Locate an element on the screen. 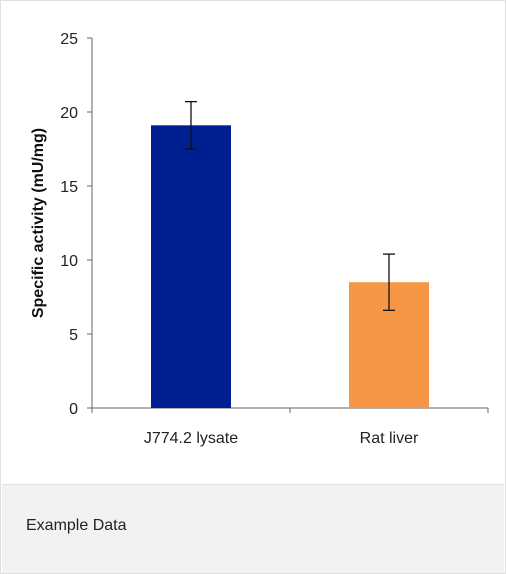 The width and height of the screenshot is (506, 574). y-tick-label: 5 is located at coordinates (73, 335).